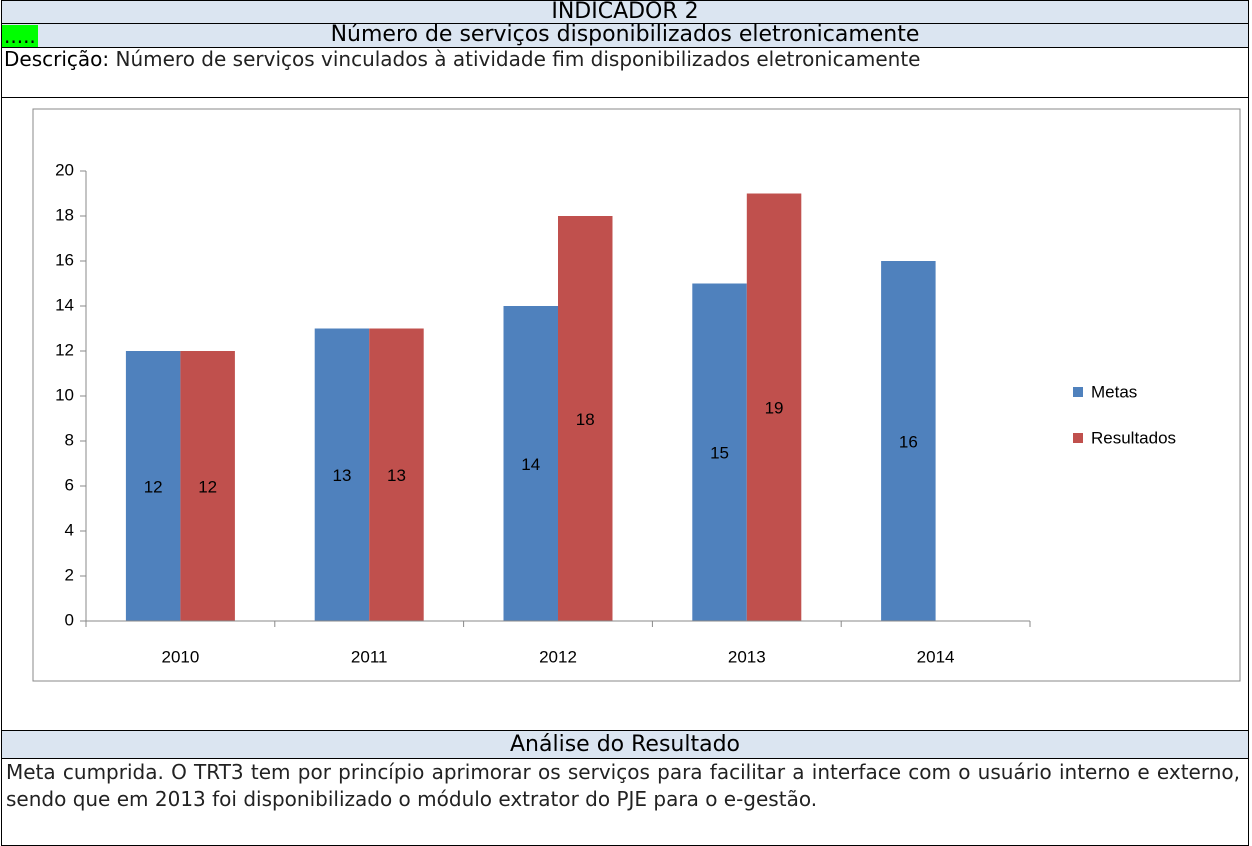  What do you see at coordinates (64, 349) in the screenshot?
I see `y-tick-label: 12` at bounding box center [64, 349].